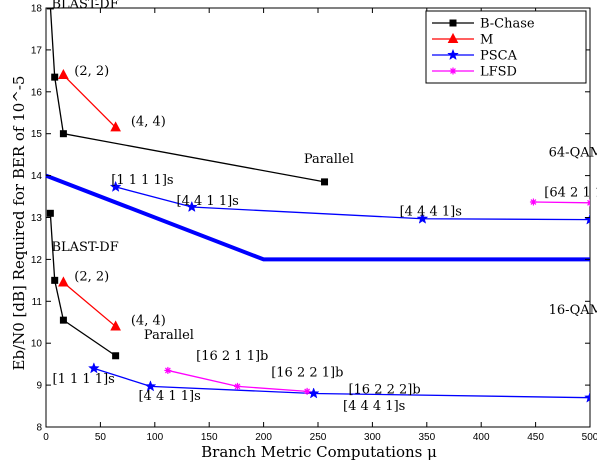 This screenshot has height=463, width=597. I want to click on y-axis-label: Eb/N0 [dB] Required for BER of 10^-5, so click(19, 223).